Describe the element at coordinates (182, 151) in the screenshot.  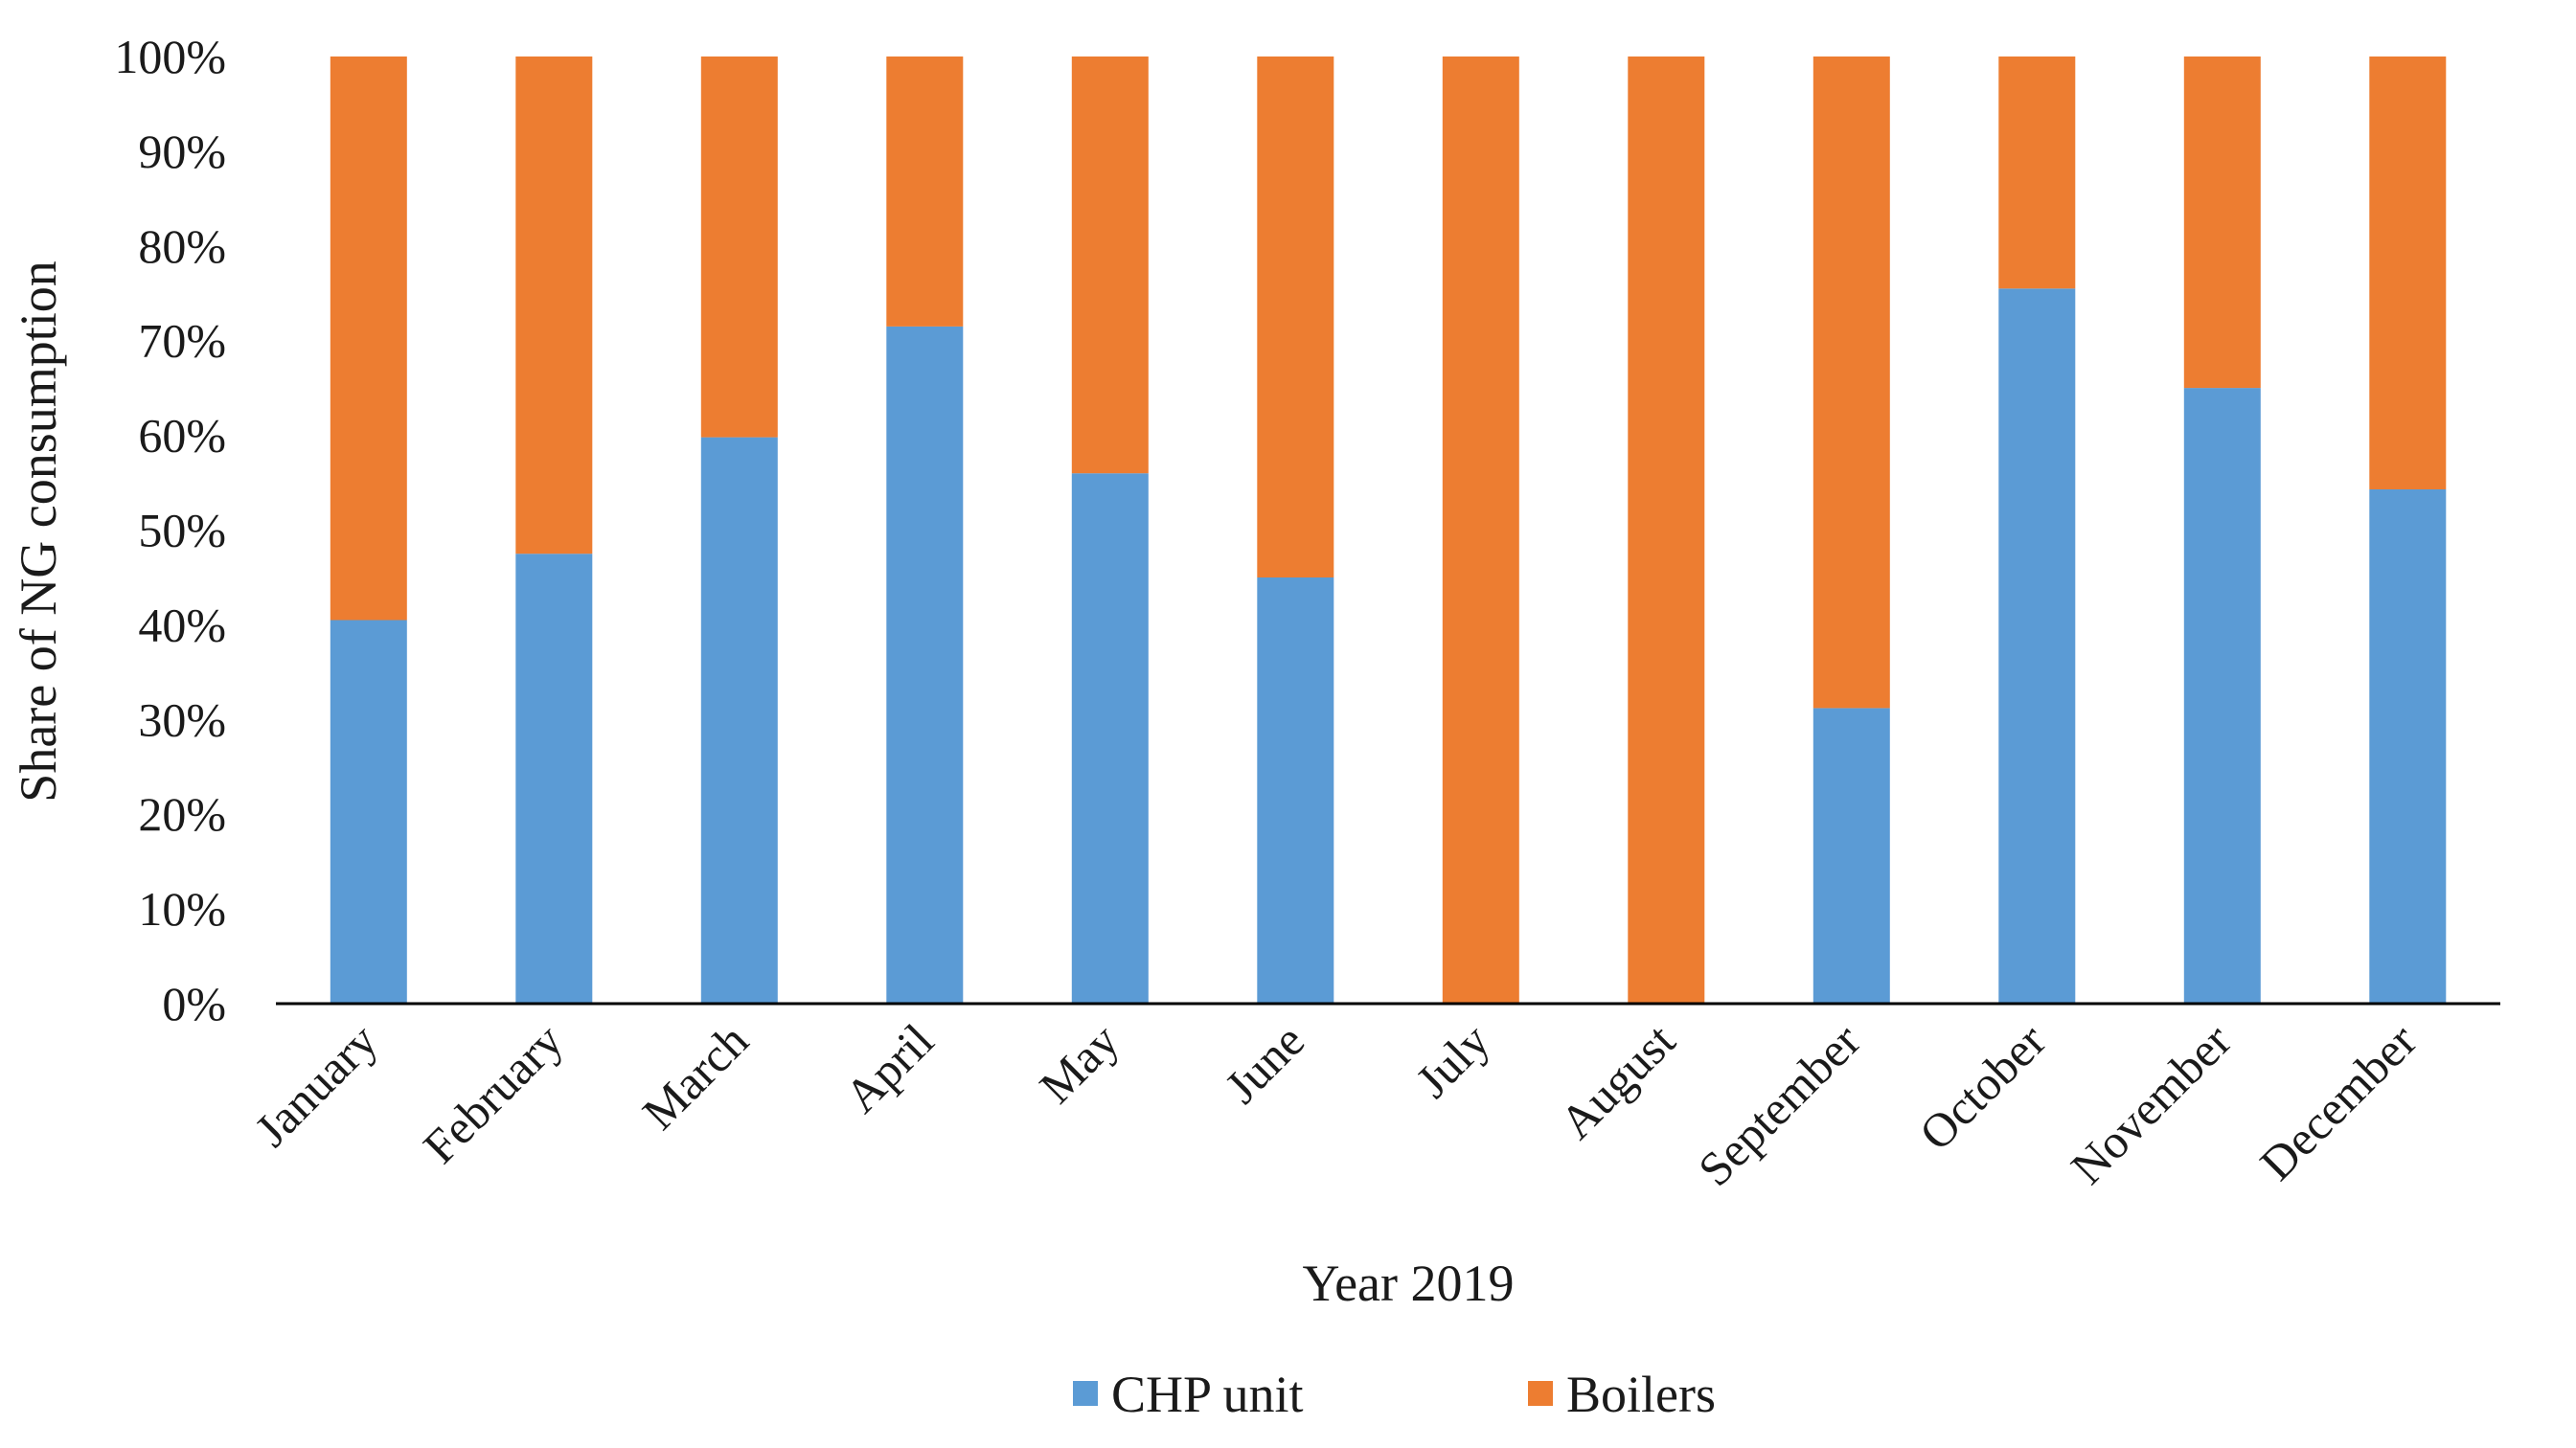
I see `y-tick-label: 90%` at that location.